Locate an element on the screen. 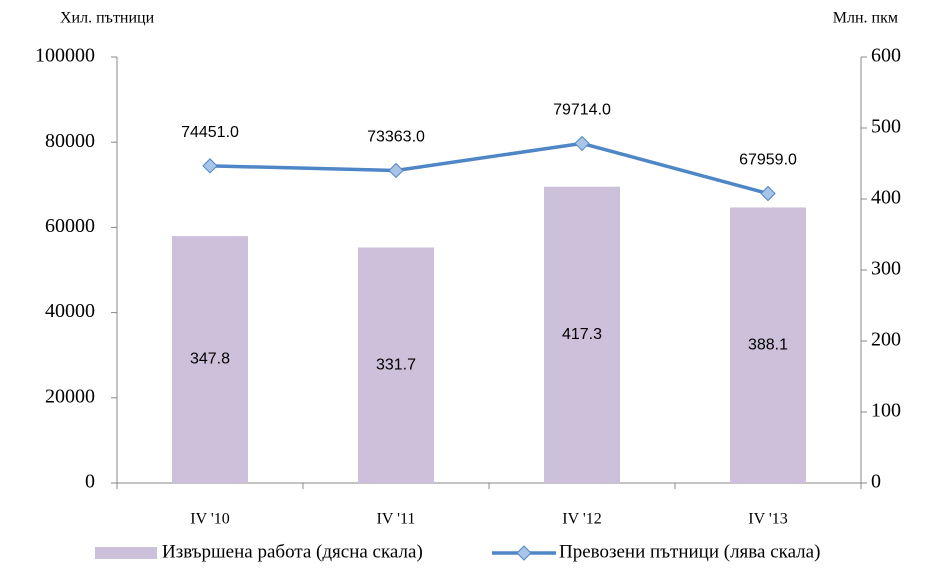 The height and width of the screenshot is (580, 928). y2-tick-label: 600 is located at coordinates (886, 56).